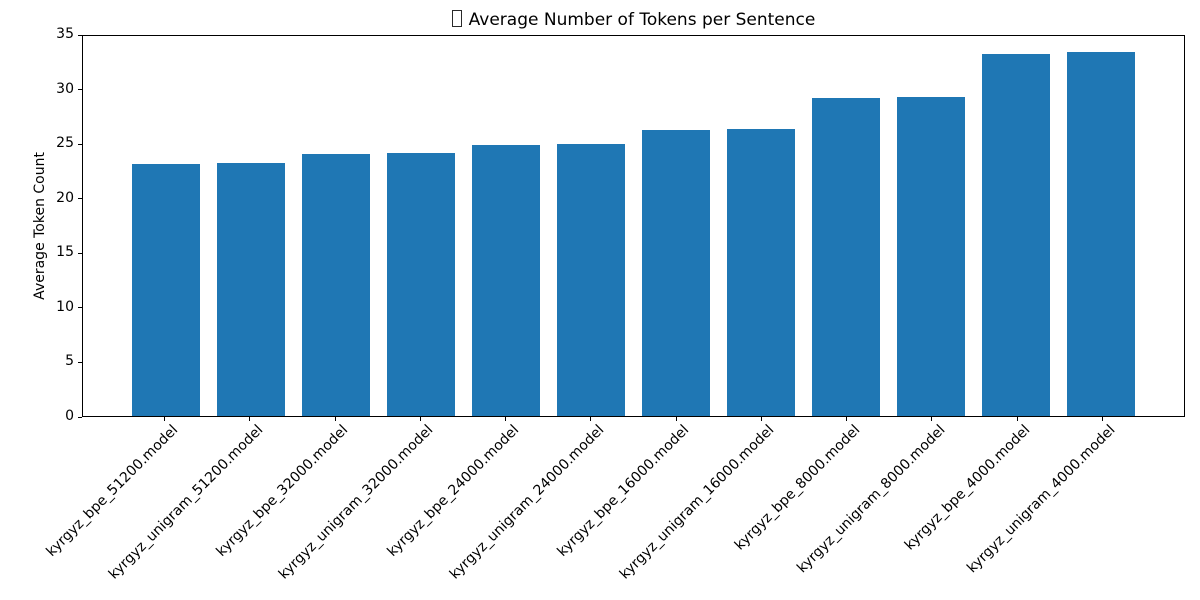 The image size is (1200, 600). What do you see at coordinates (1016, 235) in the screenshot?
I see `bar-kyrgyz_bpe_4000.model` at bounding box center [1016, 235].